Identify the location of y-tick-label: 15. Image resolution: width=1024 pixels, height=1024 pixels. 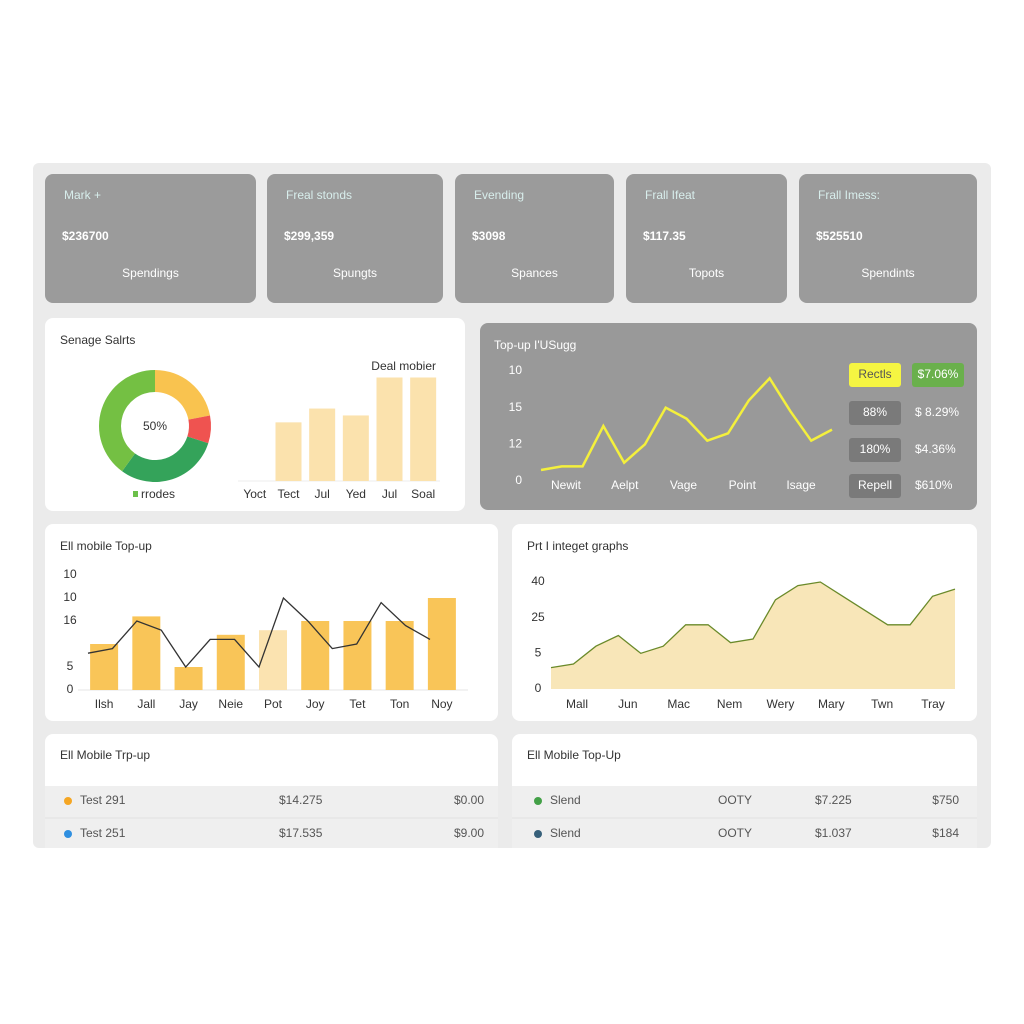
(516, 407).